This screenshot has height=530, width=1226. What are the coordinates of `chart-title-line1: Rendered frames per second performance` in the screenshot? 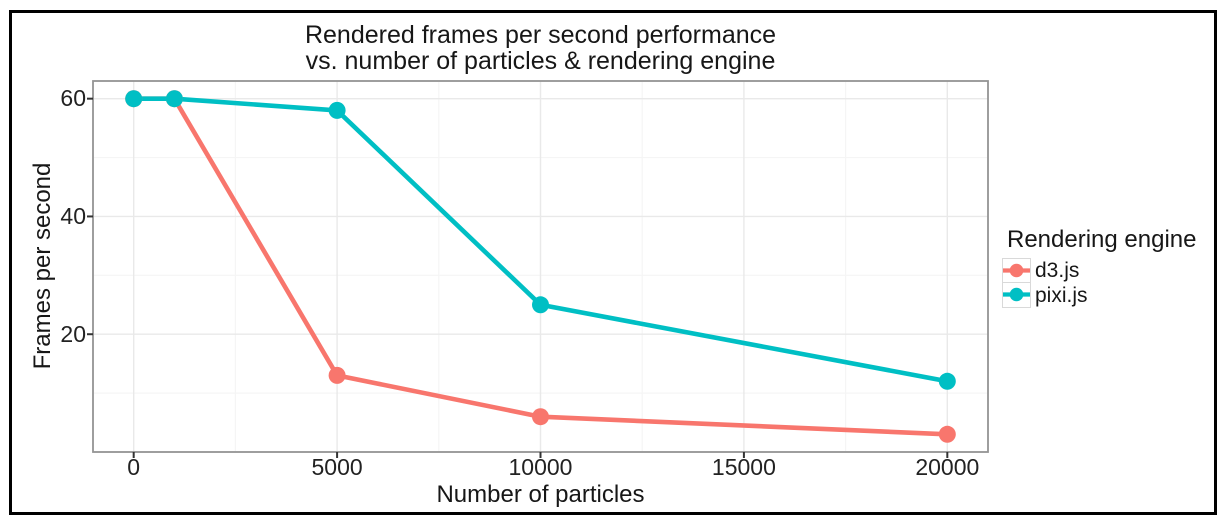 It's located at (540, 35).